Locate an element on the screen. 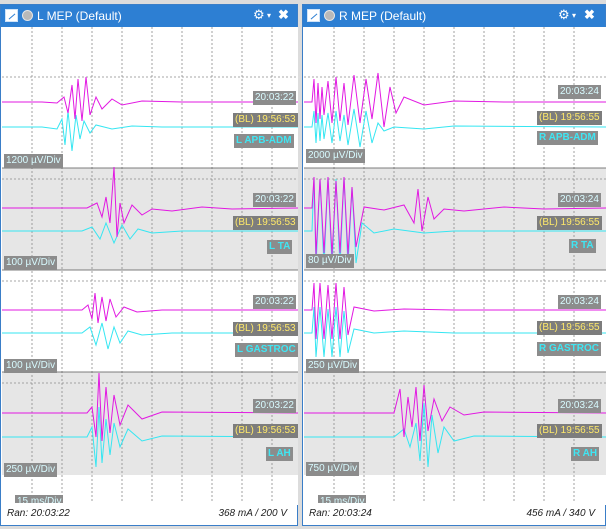 This screenshot has height=529, width=606. stimulus-reading: 456 mA / 340 V is located at coordinates (560, 513).